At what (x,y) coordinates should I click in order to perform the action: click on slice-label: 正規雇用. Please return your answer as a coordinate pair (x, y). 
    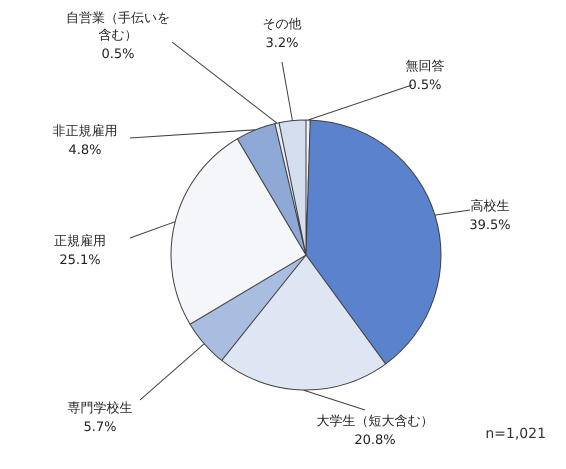
    Looking at the image, I should click on (80, 241).